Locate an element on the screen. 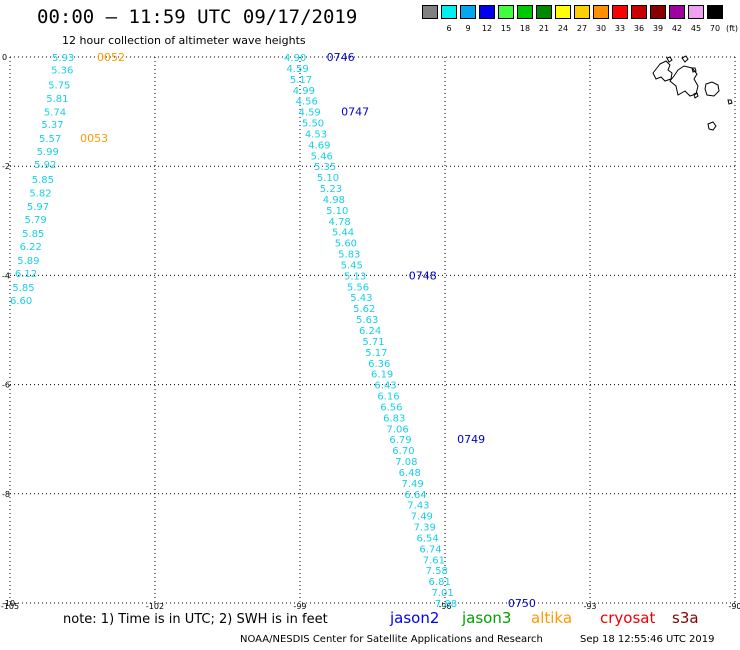  lat-tick-label: -8 is located at coordinates (6, 494).